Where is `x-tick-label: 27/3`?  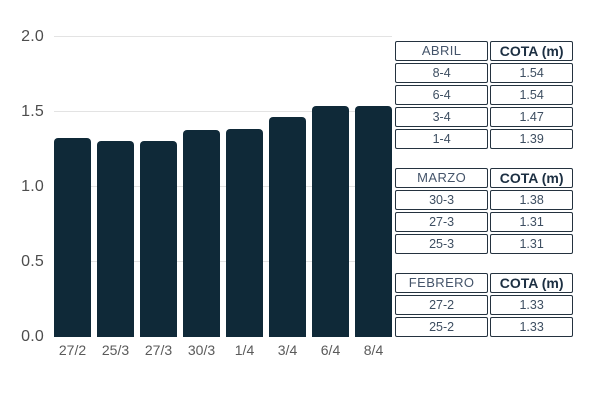 x-tick-label: 27/3 is located at coordinates (158, 350).